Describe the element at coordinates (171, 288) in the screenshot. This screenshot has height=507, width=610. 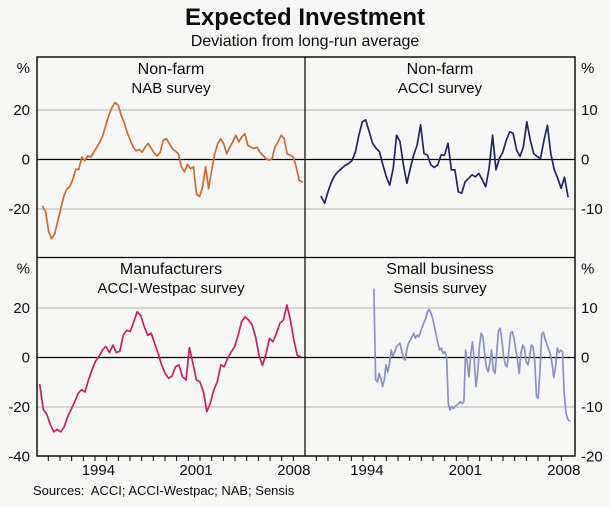
I see `panel-subtitle-manufacturers: ACCI-Westpac survey` at that location.